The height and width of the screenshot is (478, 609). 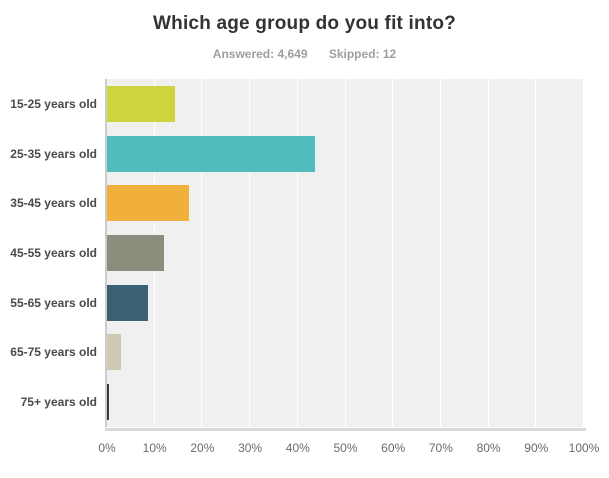 What do you see at coordinates (362, 54) in the screenshot?
I see `skipped-count: Skipped: 12` at bounding box center [362, 54].